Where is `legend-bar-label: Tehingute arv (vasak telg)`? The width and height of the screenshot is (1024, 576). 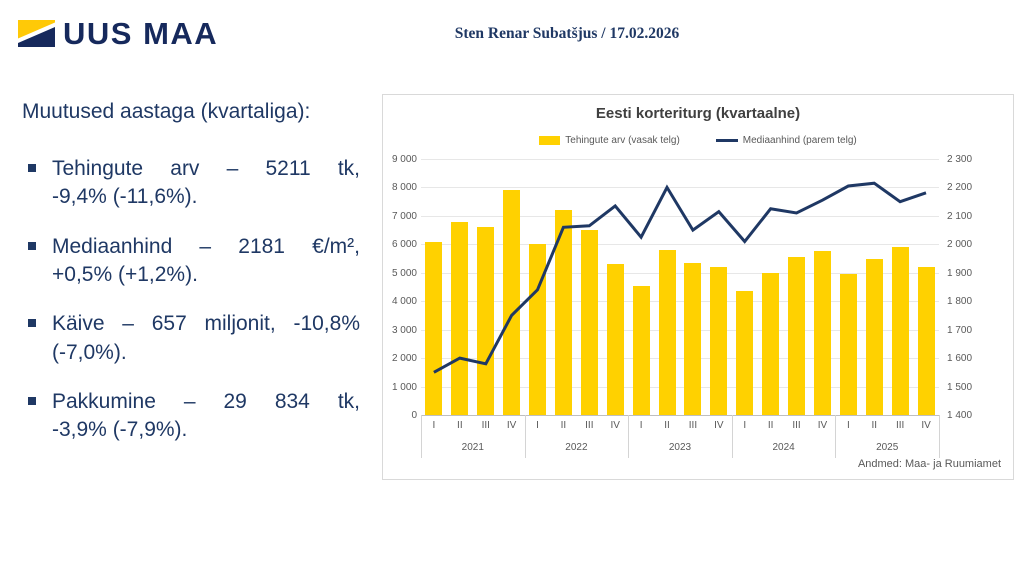 legend-bar-label: Tehingute arv (vasak telg) is located at coordinates (622, 140).